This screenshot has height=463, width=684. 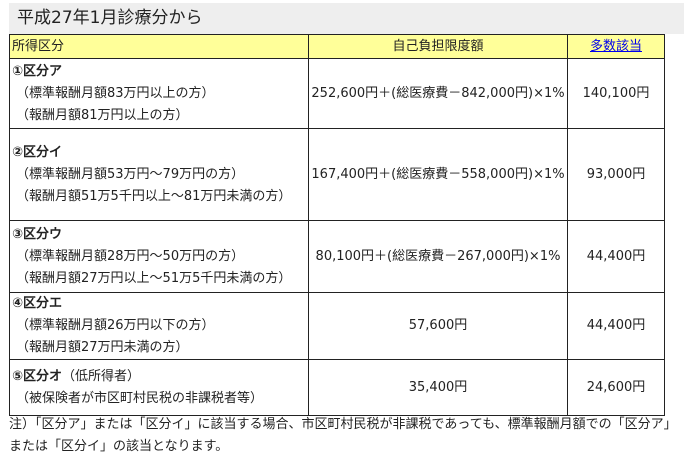 I want to click on multiple-cell: 140,100円, so click(x=616, y=93).